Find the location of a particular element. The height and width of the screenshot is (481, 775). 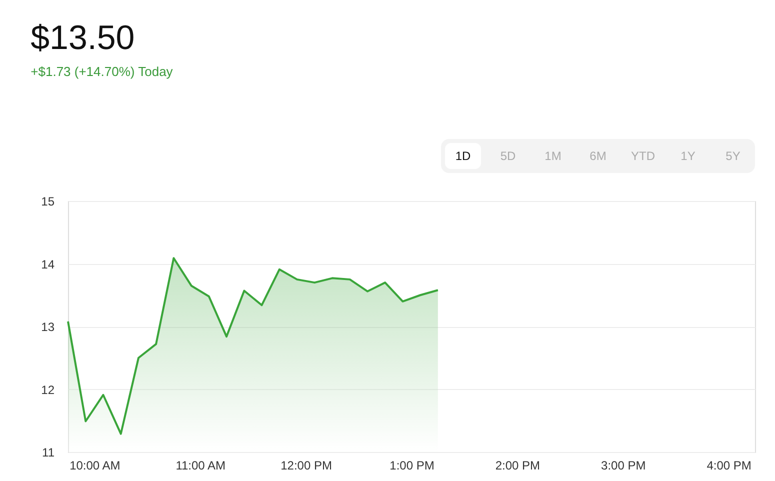

text: 6M is located at coordinates (598, 156).